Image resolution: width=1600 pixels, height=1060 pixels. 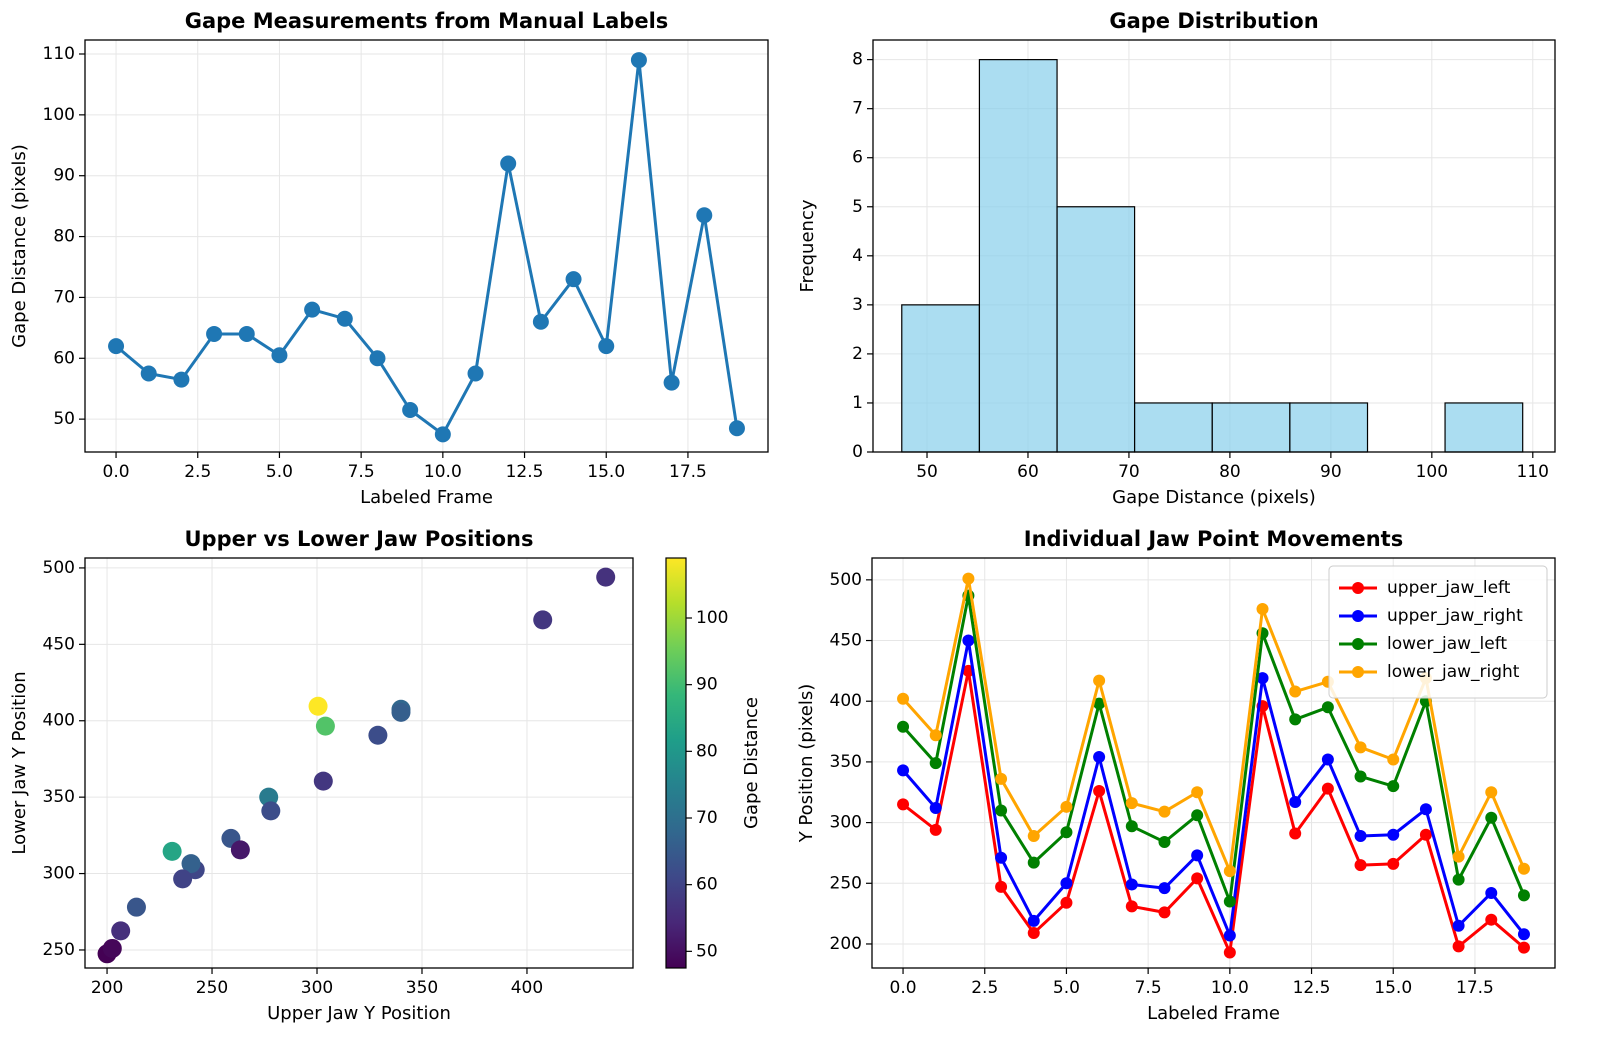 I want to click on y-tick-label: 70, so click(x=64, y=297).